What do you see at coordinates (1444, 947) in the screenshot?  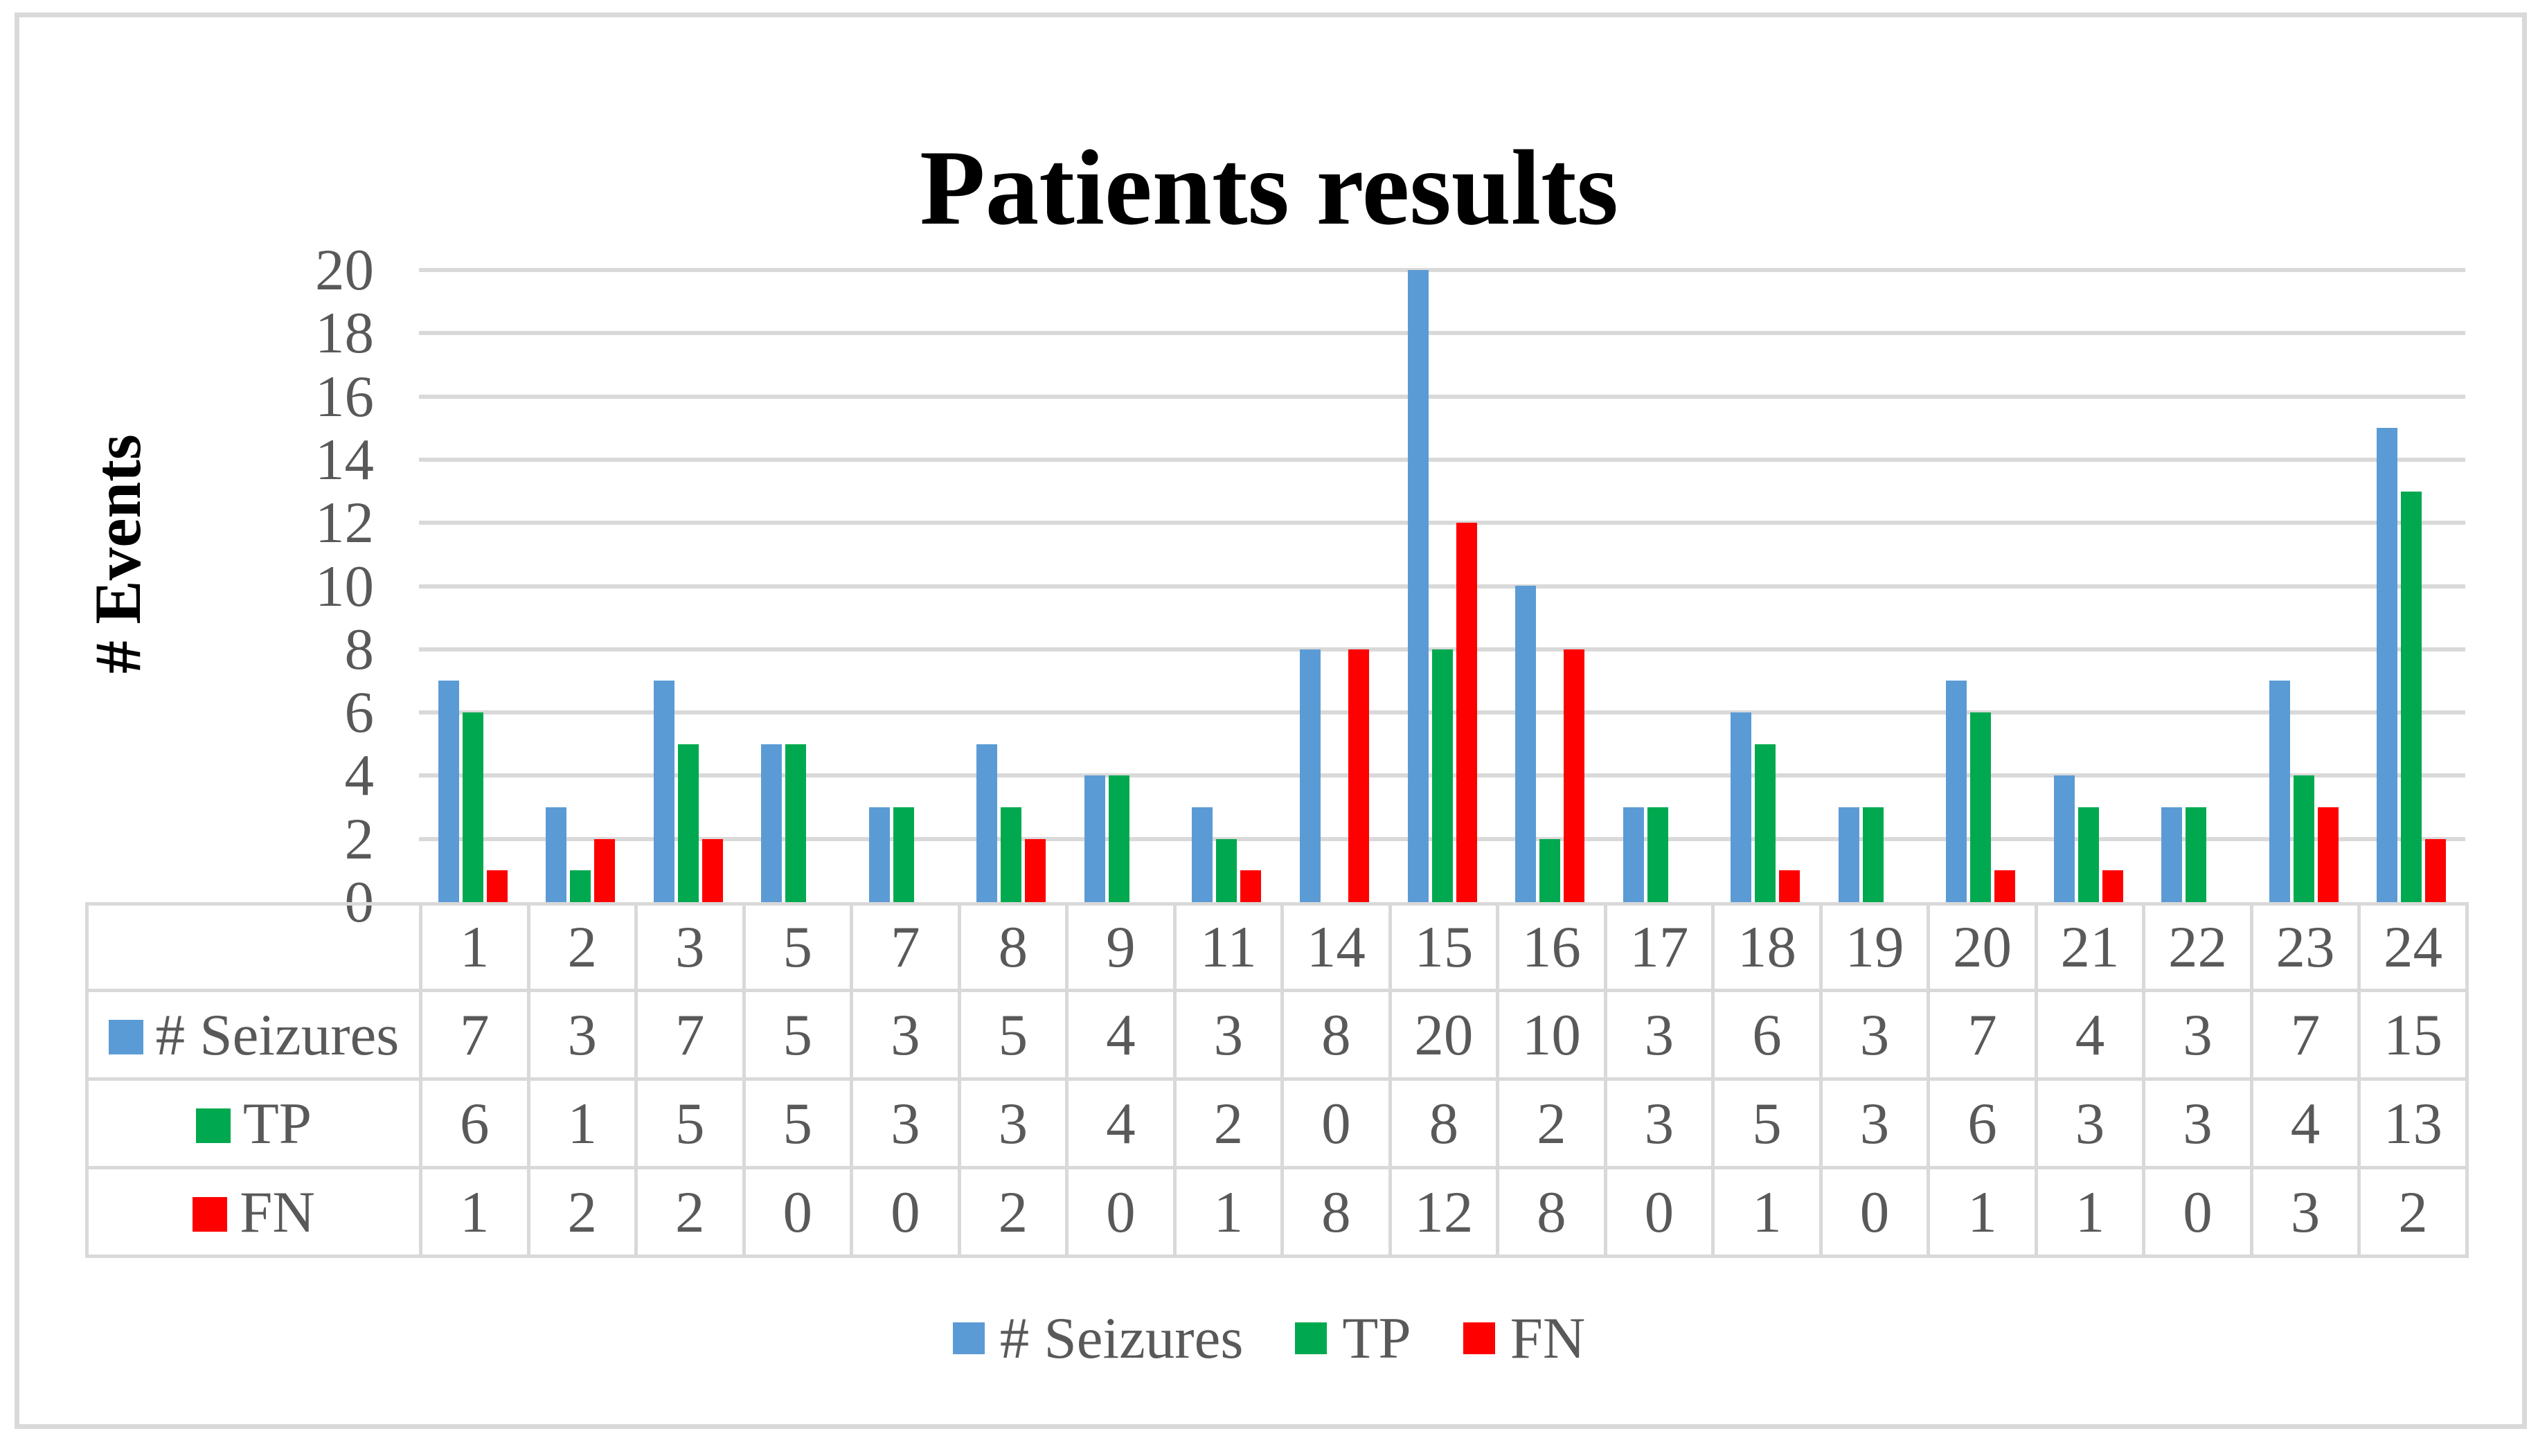 I see `category-label: 15` at bounding box center [1444, 947].